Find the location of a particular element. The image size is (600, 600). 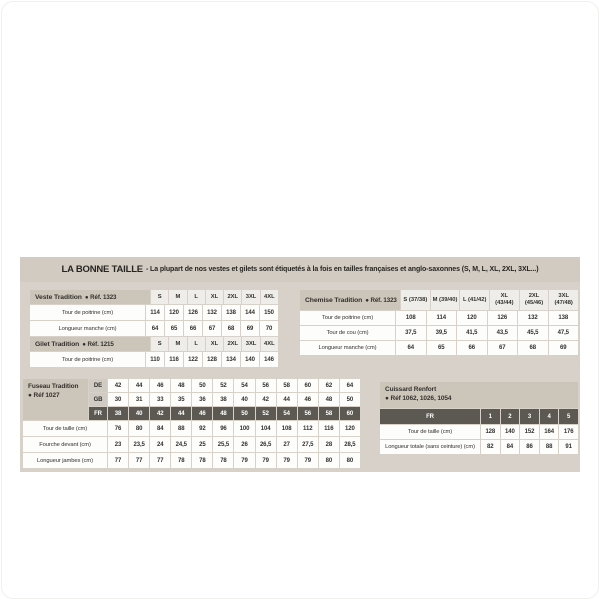

row-cells: 82 84 86 88 91 is located at coordinates (529, 447).